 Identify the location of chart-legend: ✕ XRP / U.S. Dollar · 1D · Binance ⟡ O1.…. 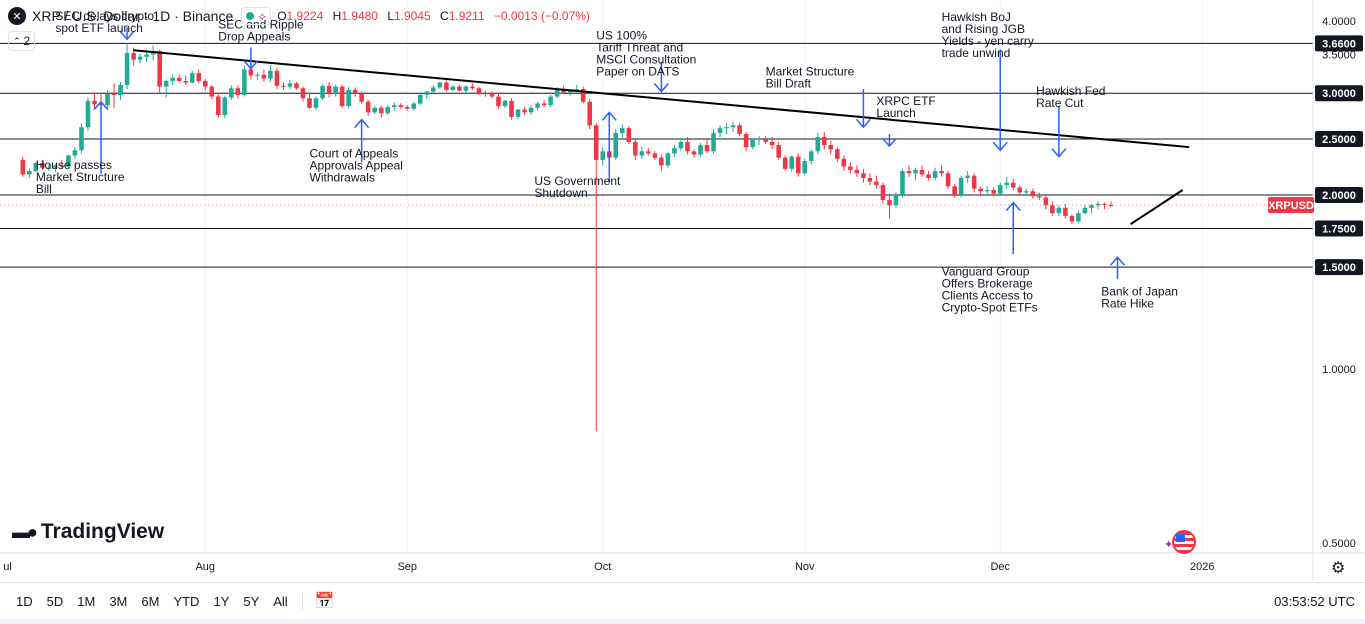
(302, 16).